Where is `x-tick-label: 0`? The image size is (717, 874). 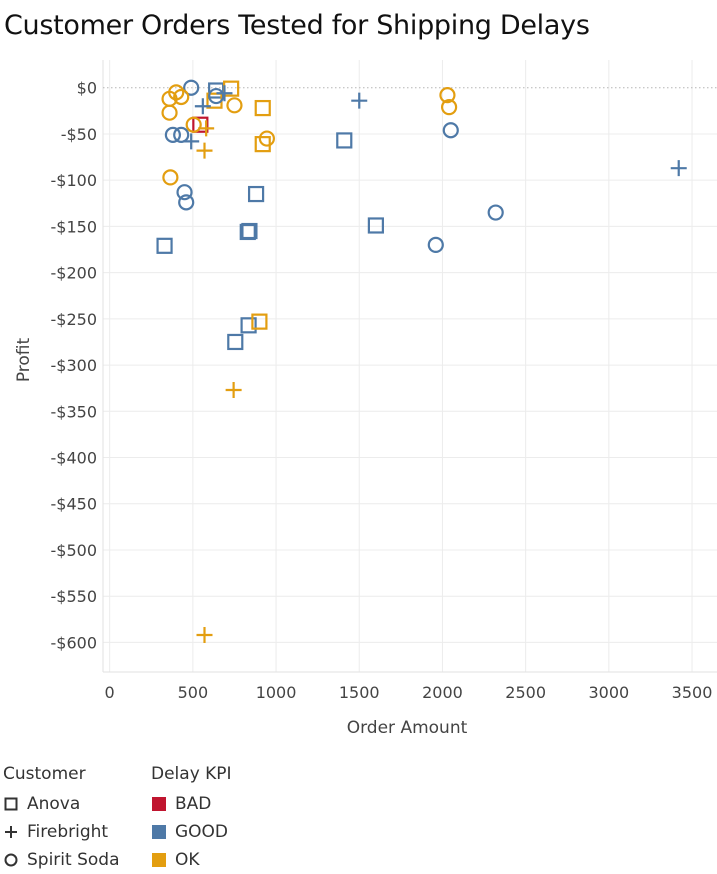 x-tick-label: 0 is located at coordinates (110, 692).